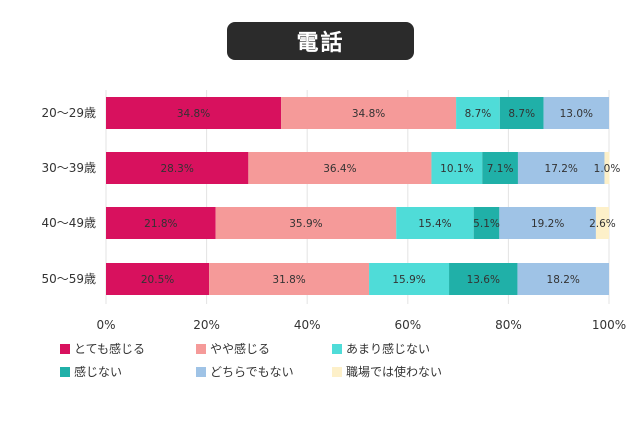 Image resolution: width=640 pixels, height=423 pixels. Describe the element at coordinates (394, 372) in the screenshot. I see `legend-label: 職場では使わない` at that location.